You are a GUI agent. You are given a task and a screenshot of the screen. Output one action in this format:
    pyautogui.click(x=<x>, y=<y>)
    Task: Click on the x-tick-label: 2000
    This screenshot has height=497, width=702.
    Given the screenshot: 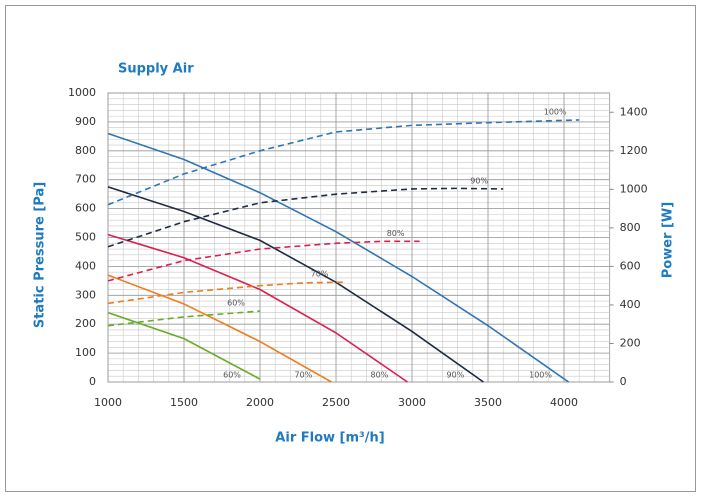 What is the action you would take?
    pyautogui.click(x=260, y=402)
    